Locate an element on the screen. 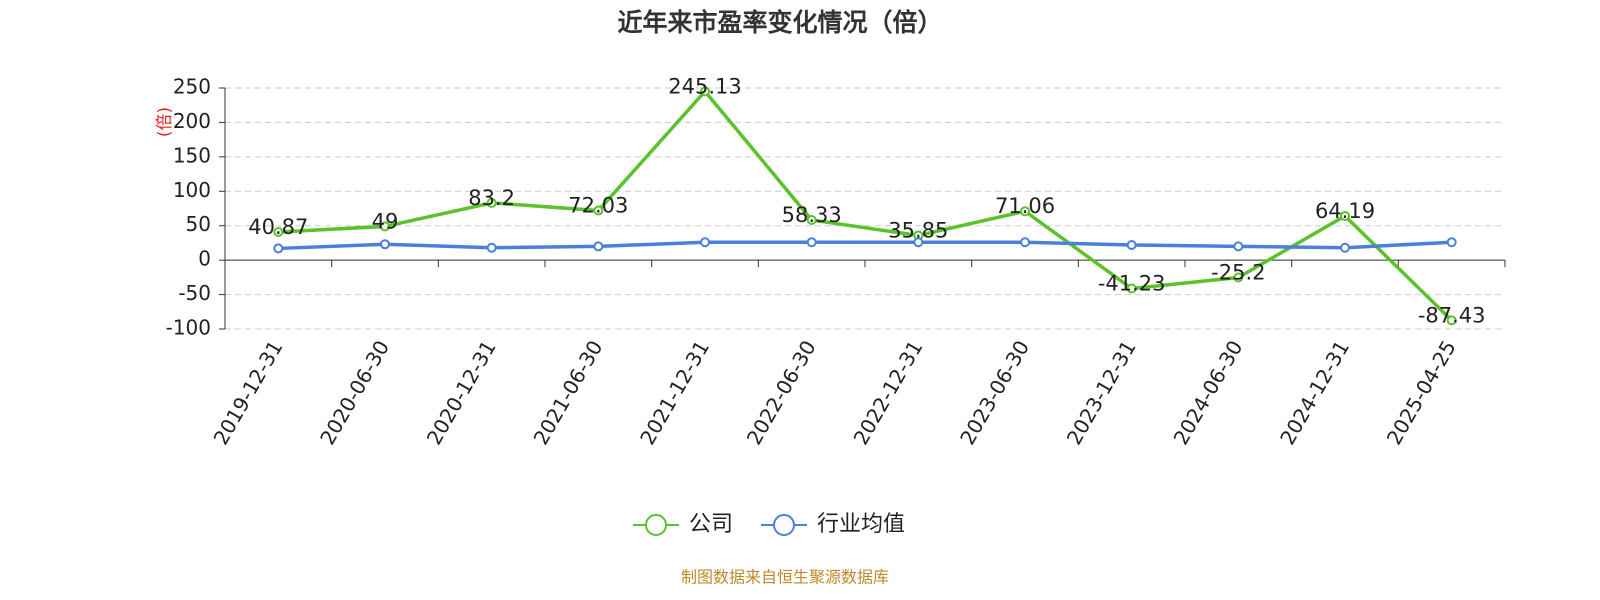  data-label: 83.2 is located at coordinates (491, 198).